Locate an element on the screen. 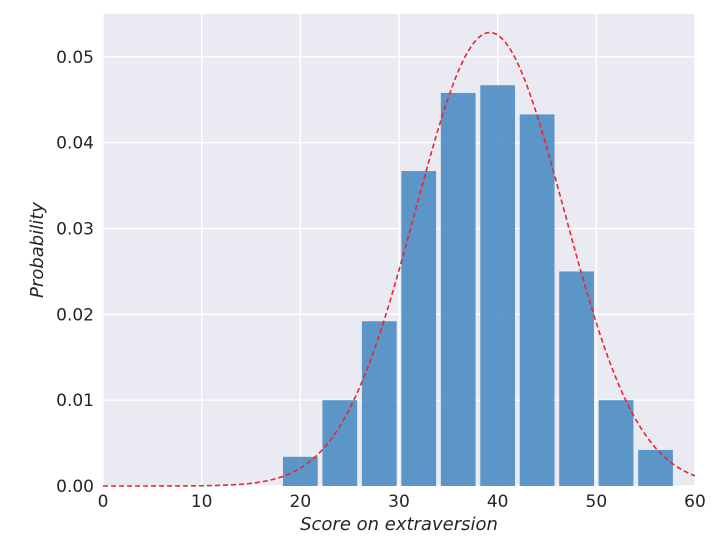  y-tick-label: 0.02 is located at coordinates (75, 315).